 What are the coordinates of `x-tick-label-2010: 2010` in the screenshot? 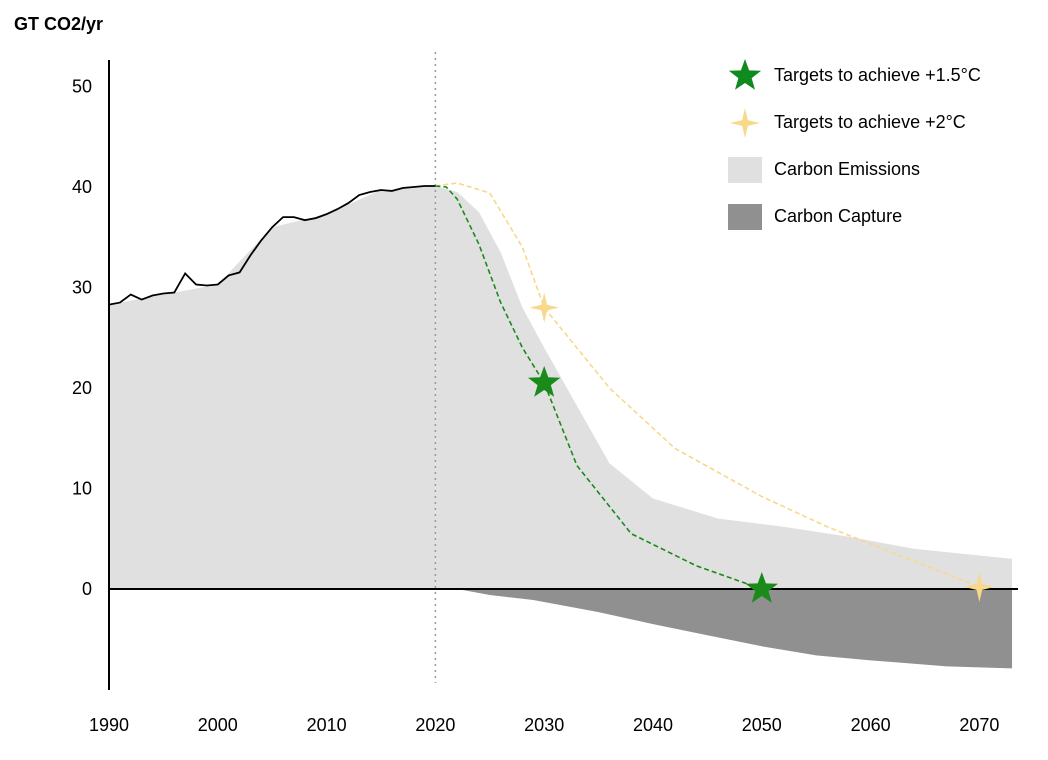 It's located at (327, 725).